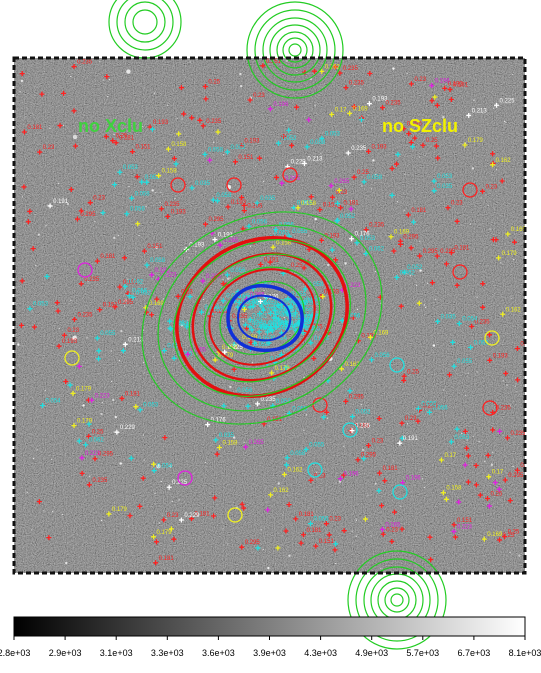  Describe the element at coordinates (85, 315) in the screenshot. I see `redshift-label: 0.235` at that location.